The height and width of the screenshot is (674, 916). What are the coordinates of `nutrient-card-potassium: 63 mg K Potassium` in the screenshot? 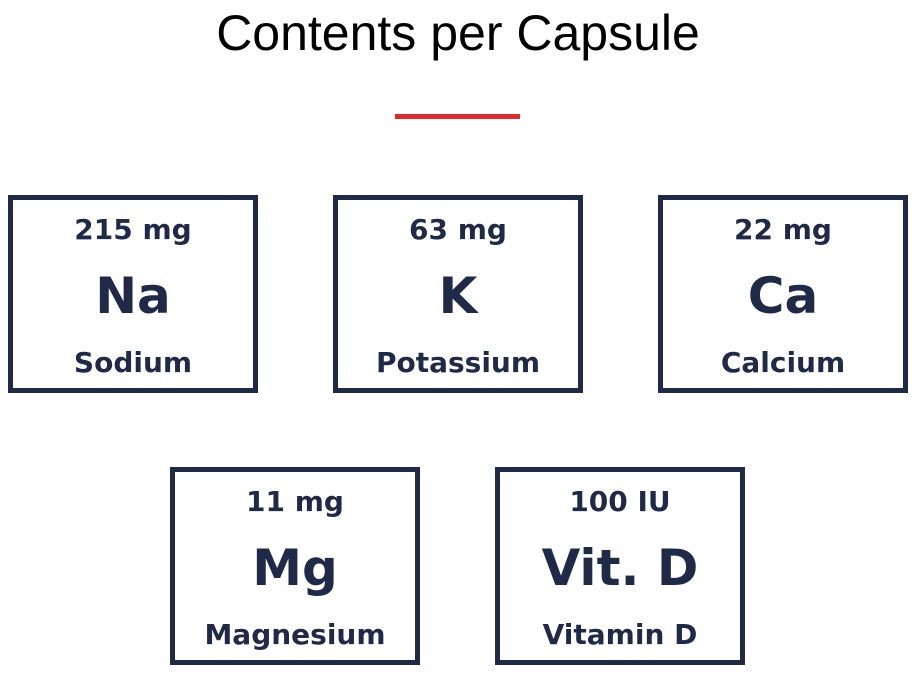 It's located at (458, 294).